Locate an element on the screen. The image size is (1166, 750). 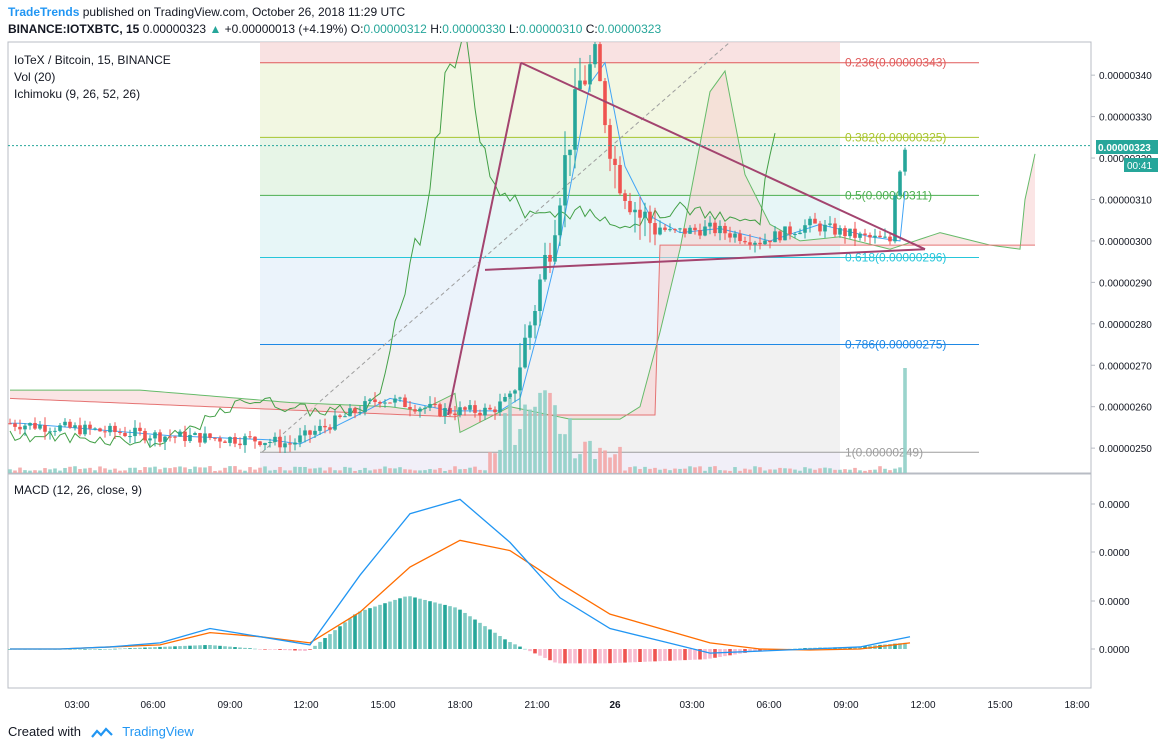
tradingview-link: TradingView is located at coordinates (158, 731).